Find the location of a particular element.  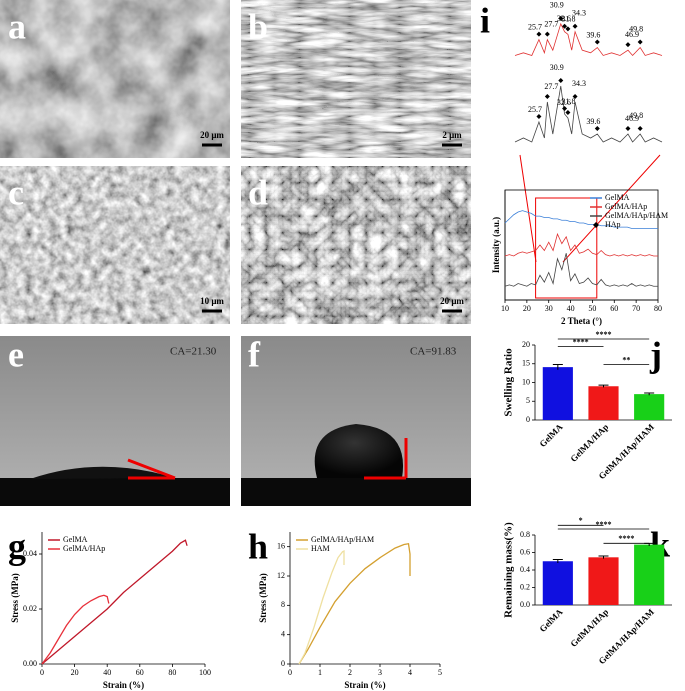

angle-line is located at coordinates (386, 459).